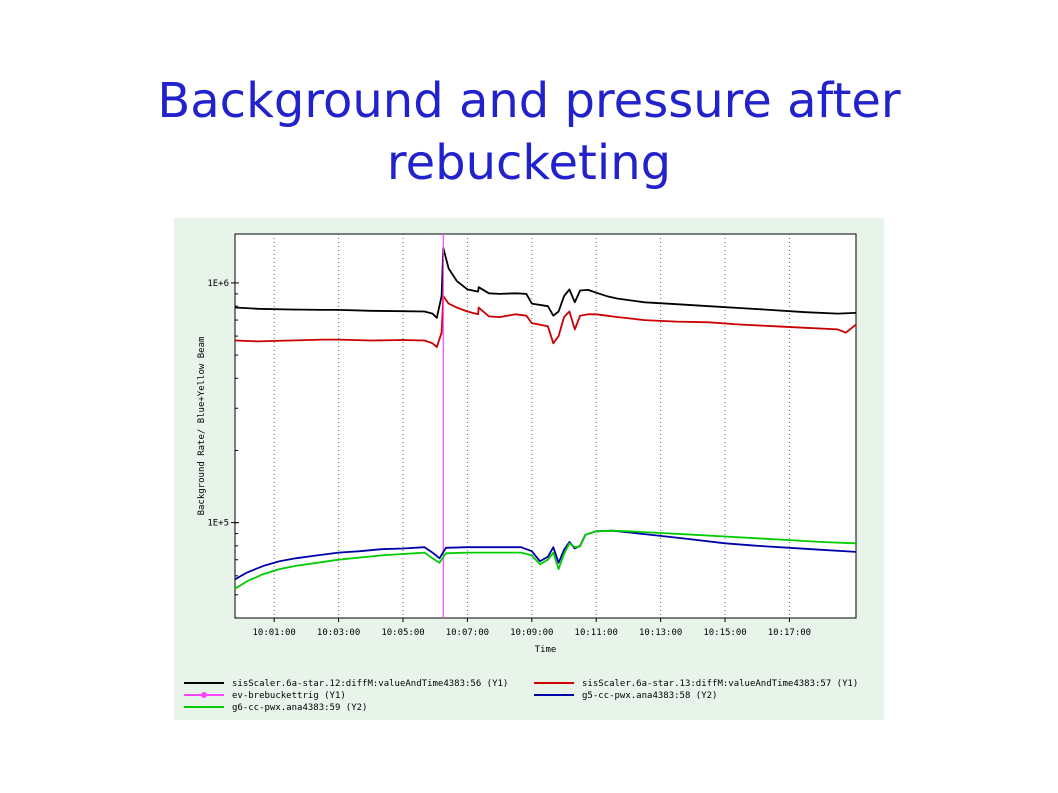 Image resolution: width=1058 pixels, height=793 pixels. I want to click on x-tick-label: 10:09:00, so click(531, 633).